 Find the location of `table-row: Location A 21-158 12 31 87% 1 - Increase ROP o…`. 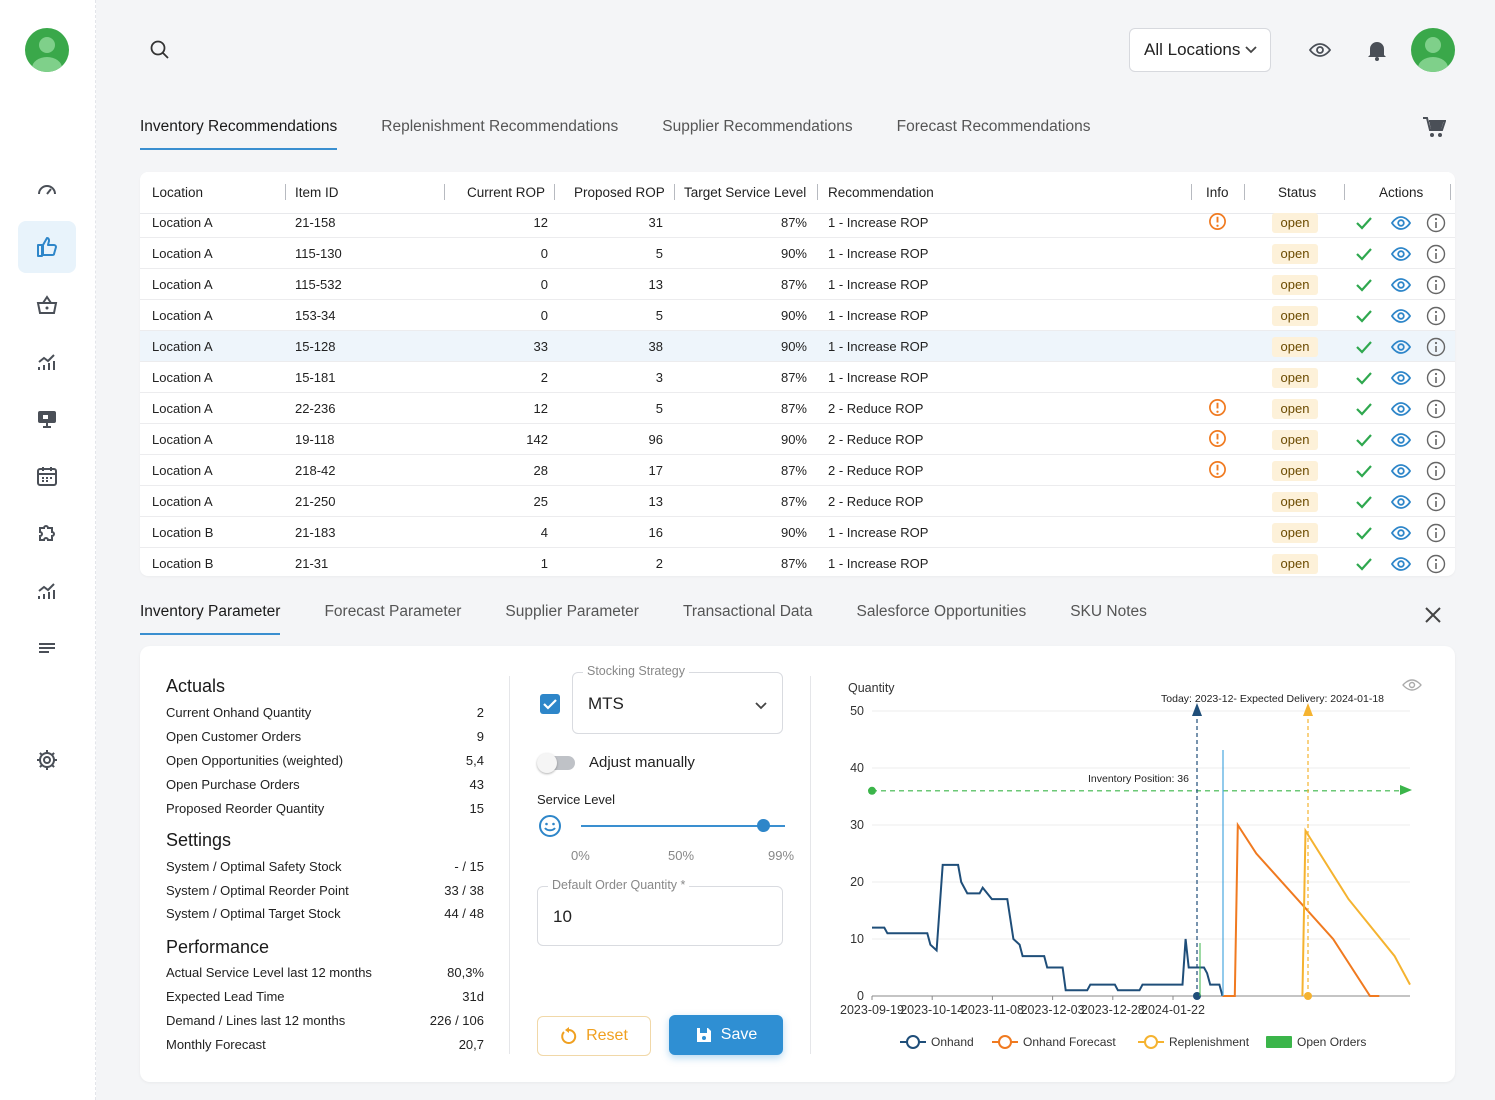

table-row: Location A 21-158 12 31 87% 1 - Increase ROP o… is located at coordinates (797, 222).